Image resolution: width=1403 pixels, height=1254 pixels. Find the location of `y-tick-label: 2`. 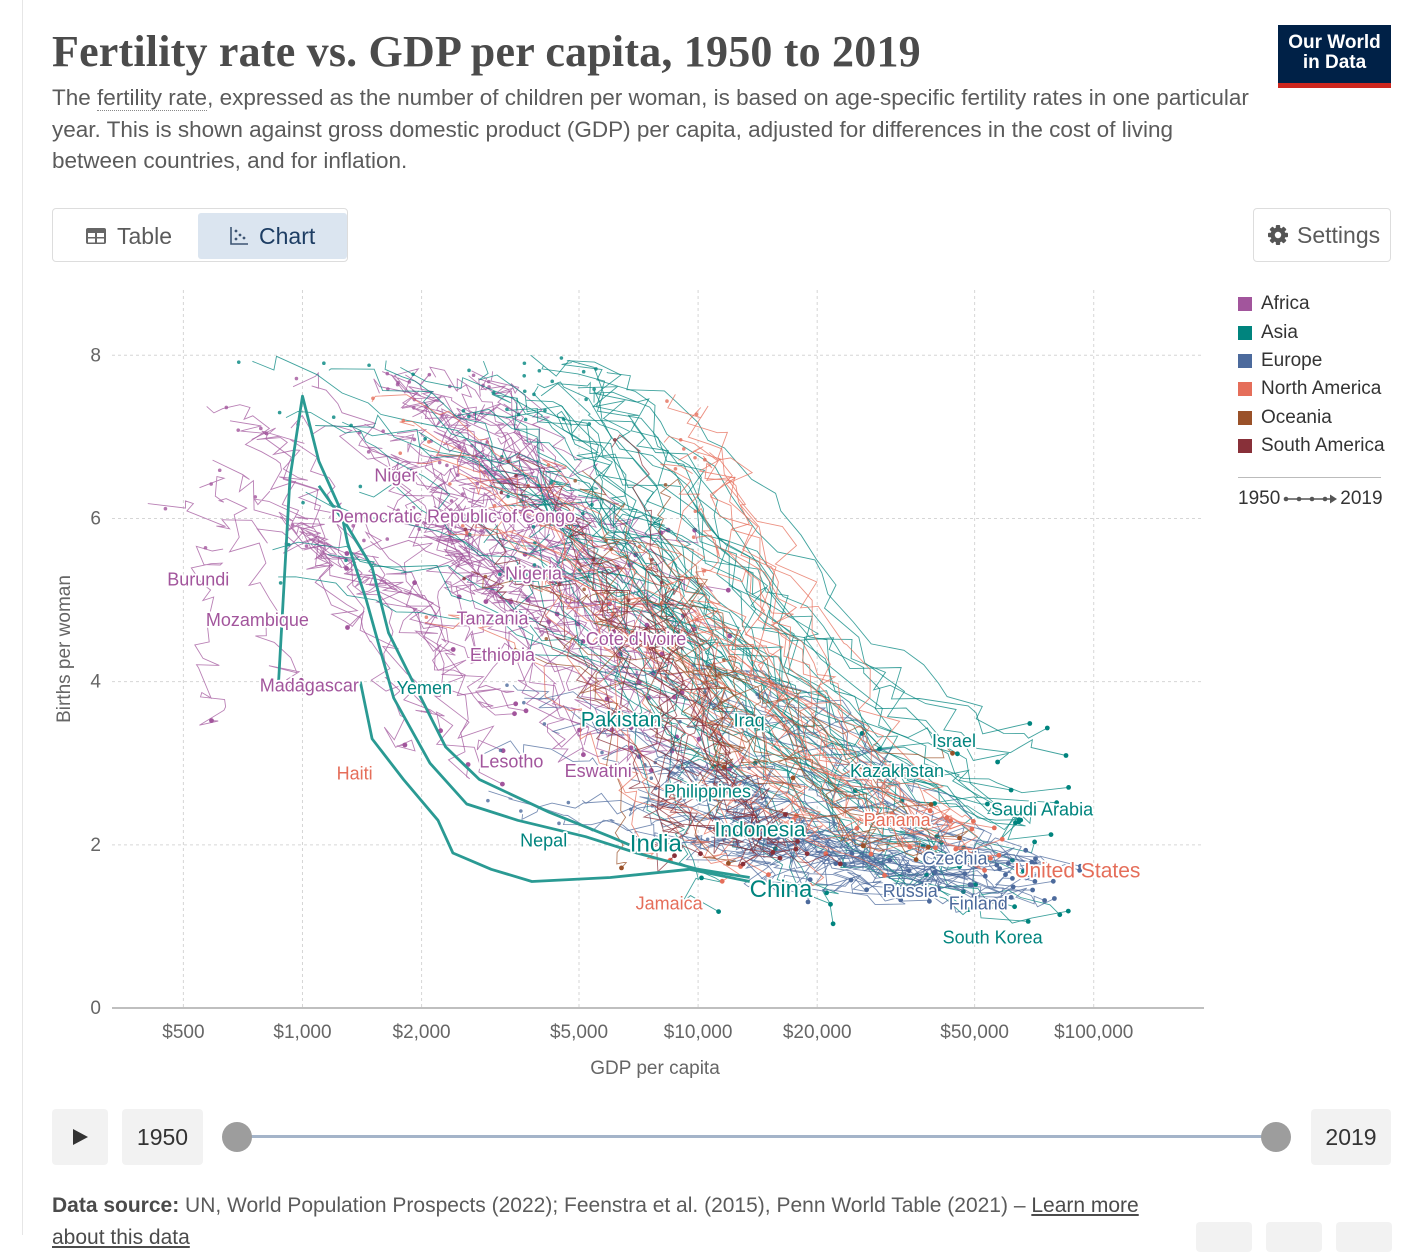

y-tick-label: 2 is located at coordinates (95, 845).